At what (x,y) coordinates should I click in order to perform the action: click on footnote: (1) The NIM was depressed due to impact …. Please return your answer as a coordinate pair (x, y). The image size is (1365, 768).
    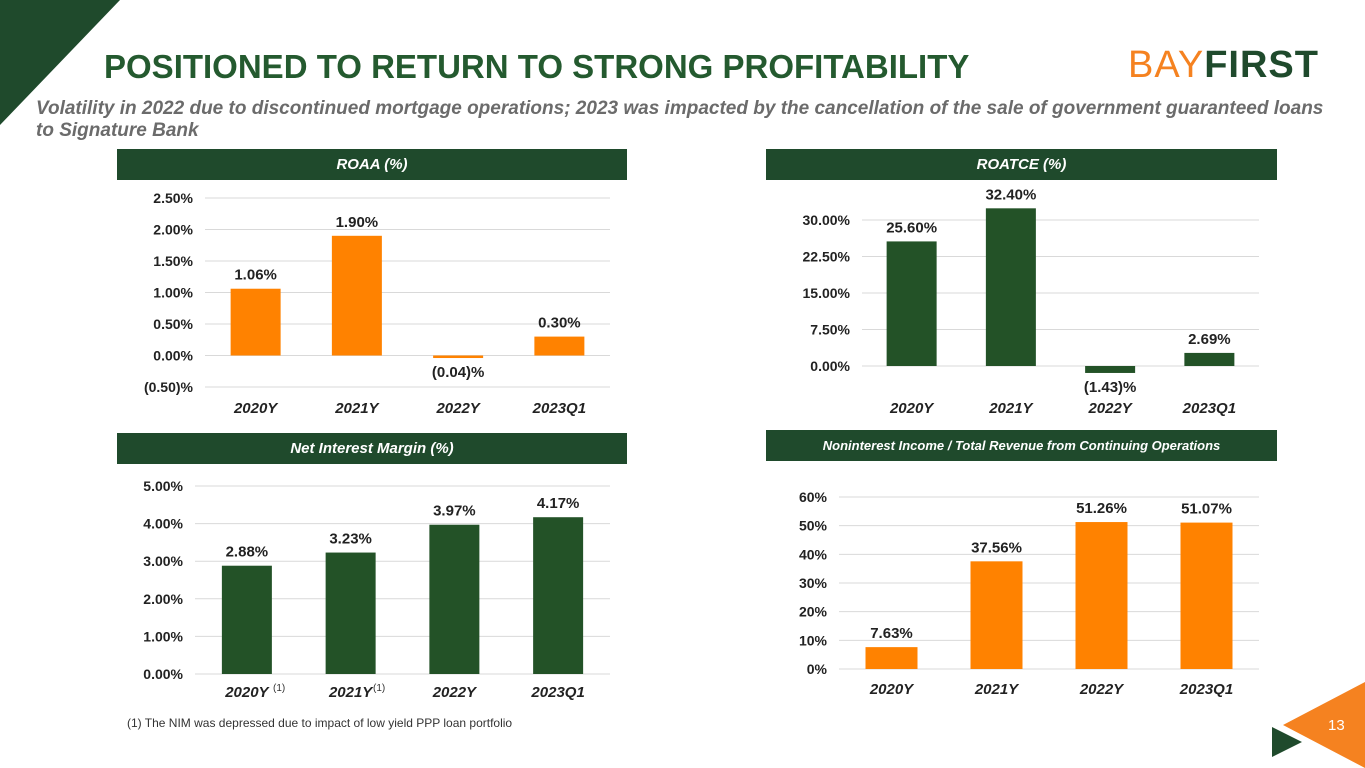
    Looking at the image, I should click on (320, 723).